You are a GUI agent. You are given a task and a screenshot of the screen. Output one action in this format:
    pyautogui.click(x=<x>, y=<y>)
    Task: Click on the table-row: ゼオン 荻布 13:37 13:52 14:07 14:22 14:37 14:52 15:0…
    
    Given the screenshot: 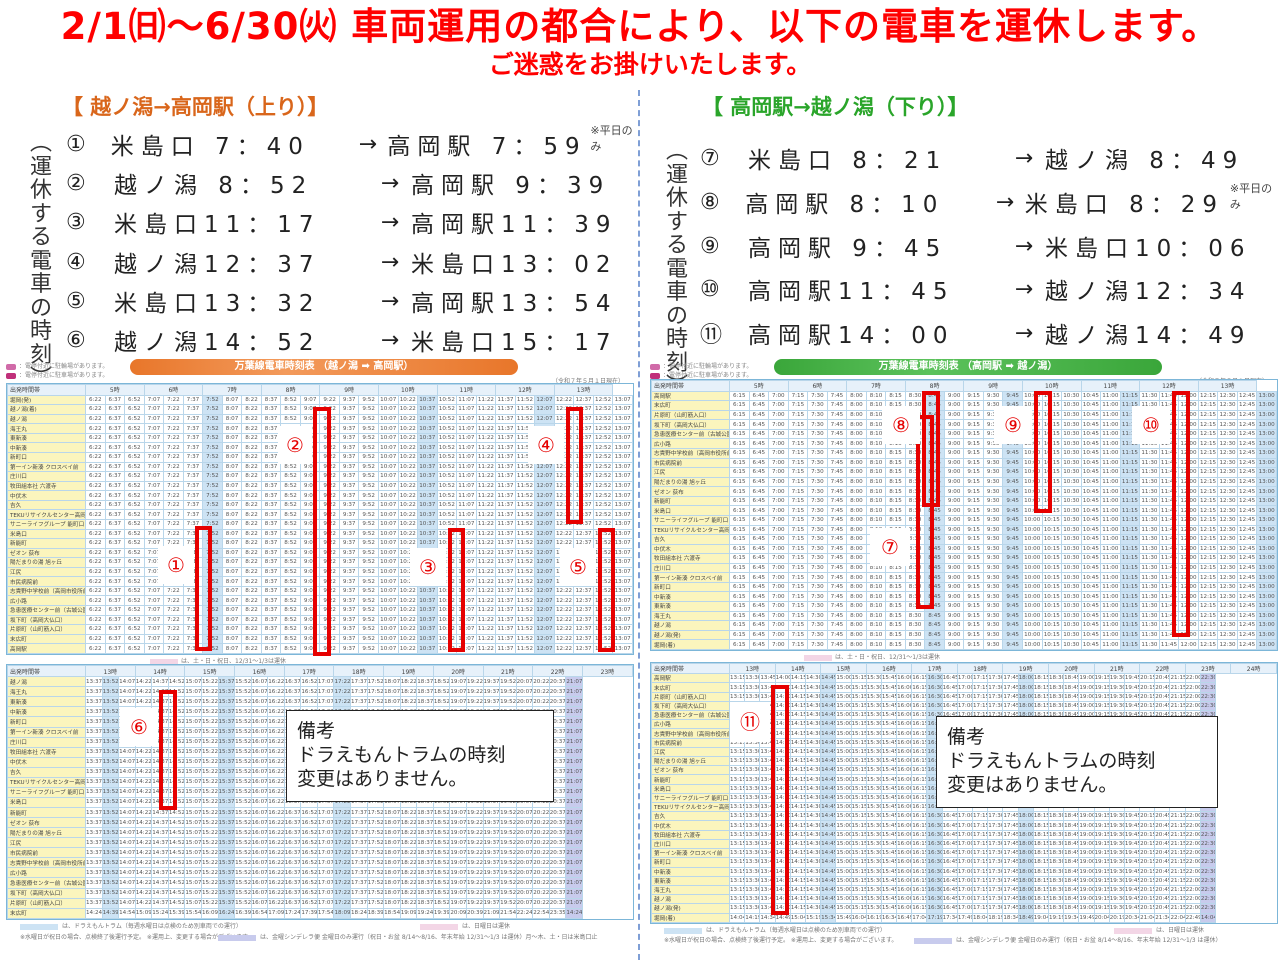 What is the action you would take?
    pyautogui.click(x=320, y=823)
    